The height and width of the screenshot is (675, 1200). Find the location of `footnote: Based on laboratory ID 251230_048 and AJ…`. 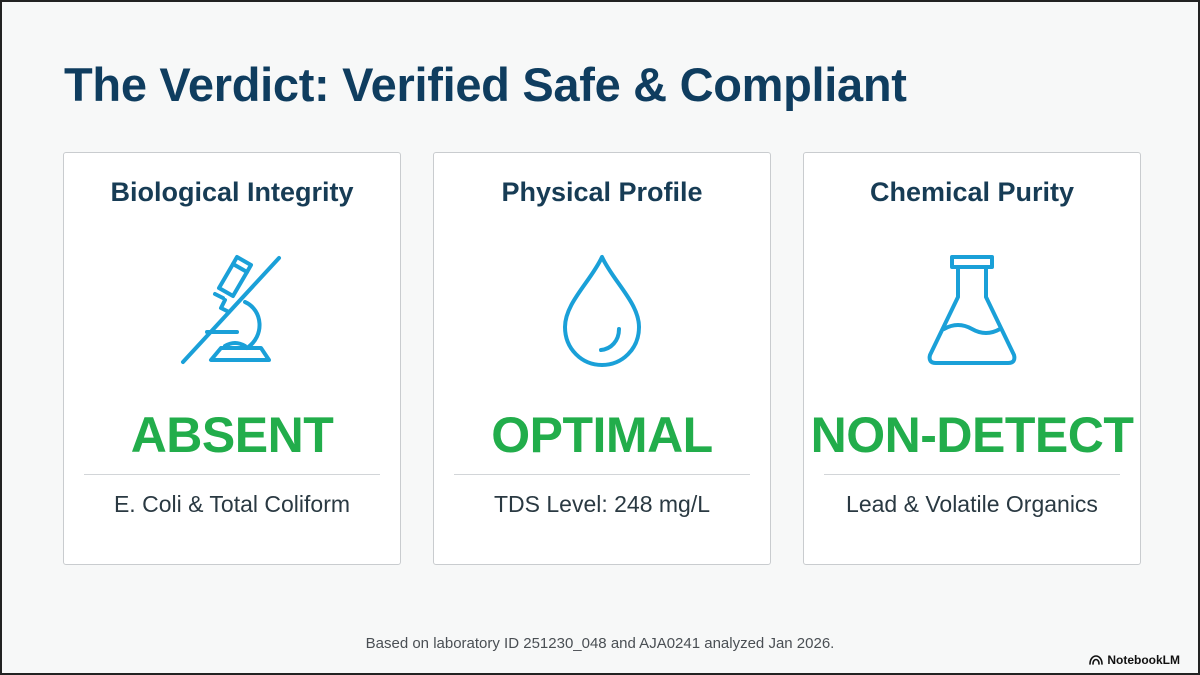

footnote: Based on laboratory ID 251230_048 and AJ… is located at coordinates (600, 643).